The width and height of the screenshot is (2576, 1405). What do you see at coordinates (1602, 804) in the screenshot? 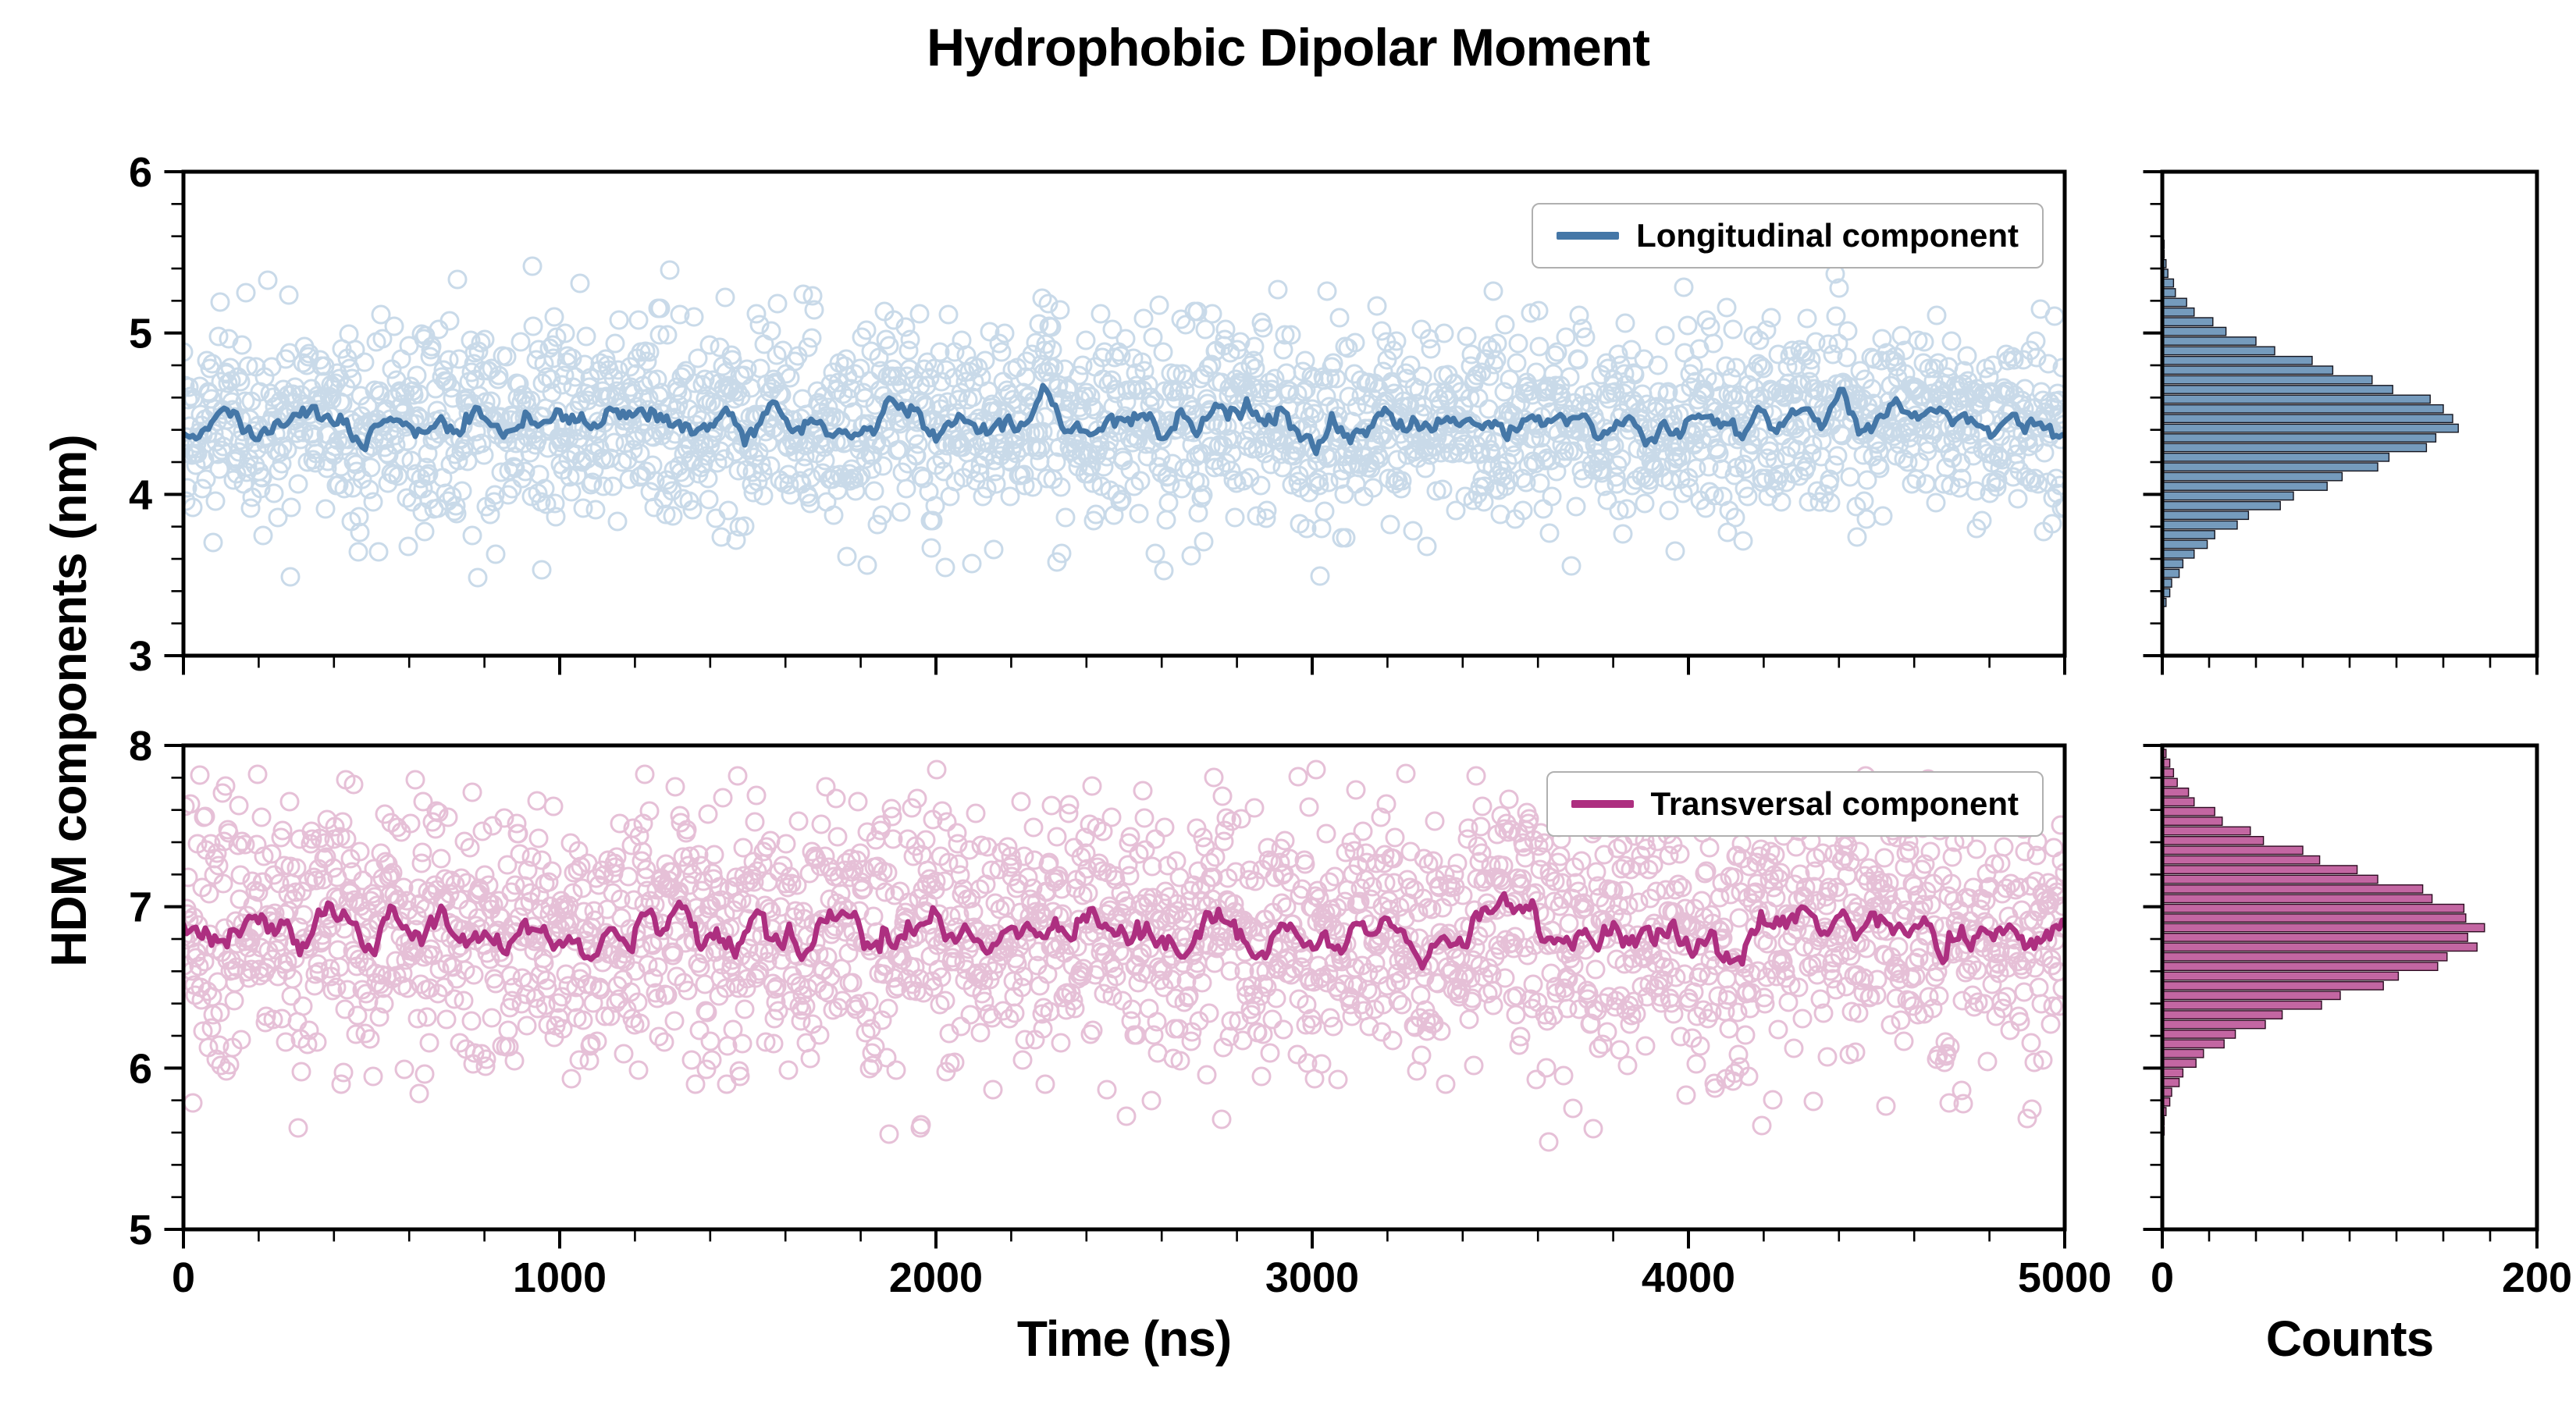
I see `legend-swatch-transversal` at bounding box center [1602, 804].